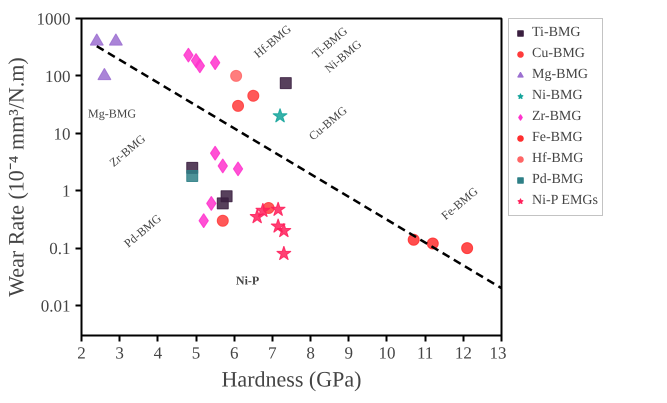 This screenshot has height=403, width=667. I want to click on legend-label: Cu-BMG, so click(558, 54).